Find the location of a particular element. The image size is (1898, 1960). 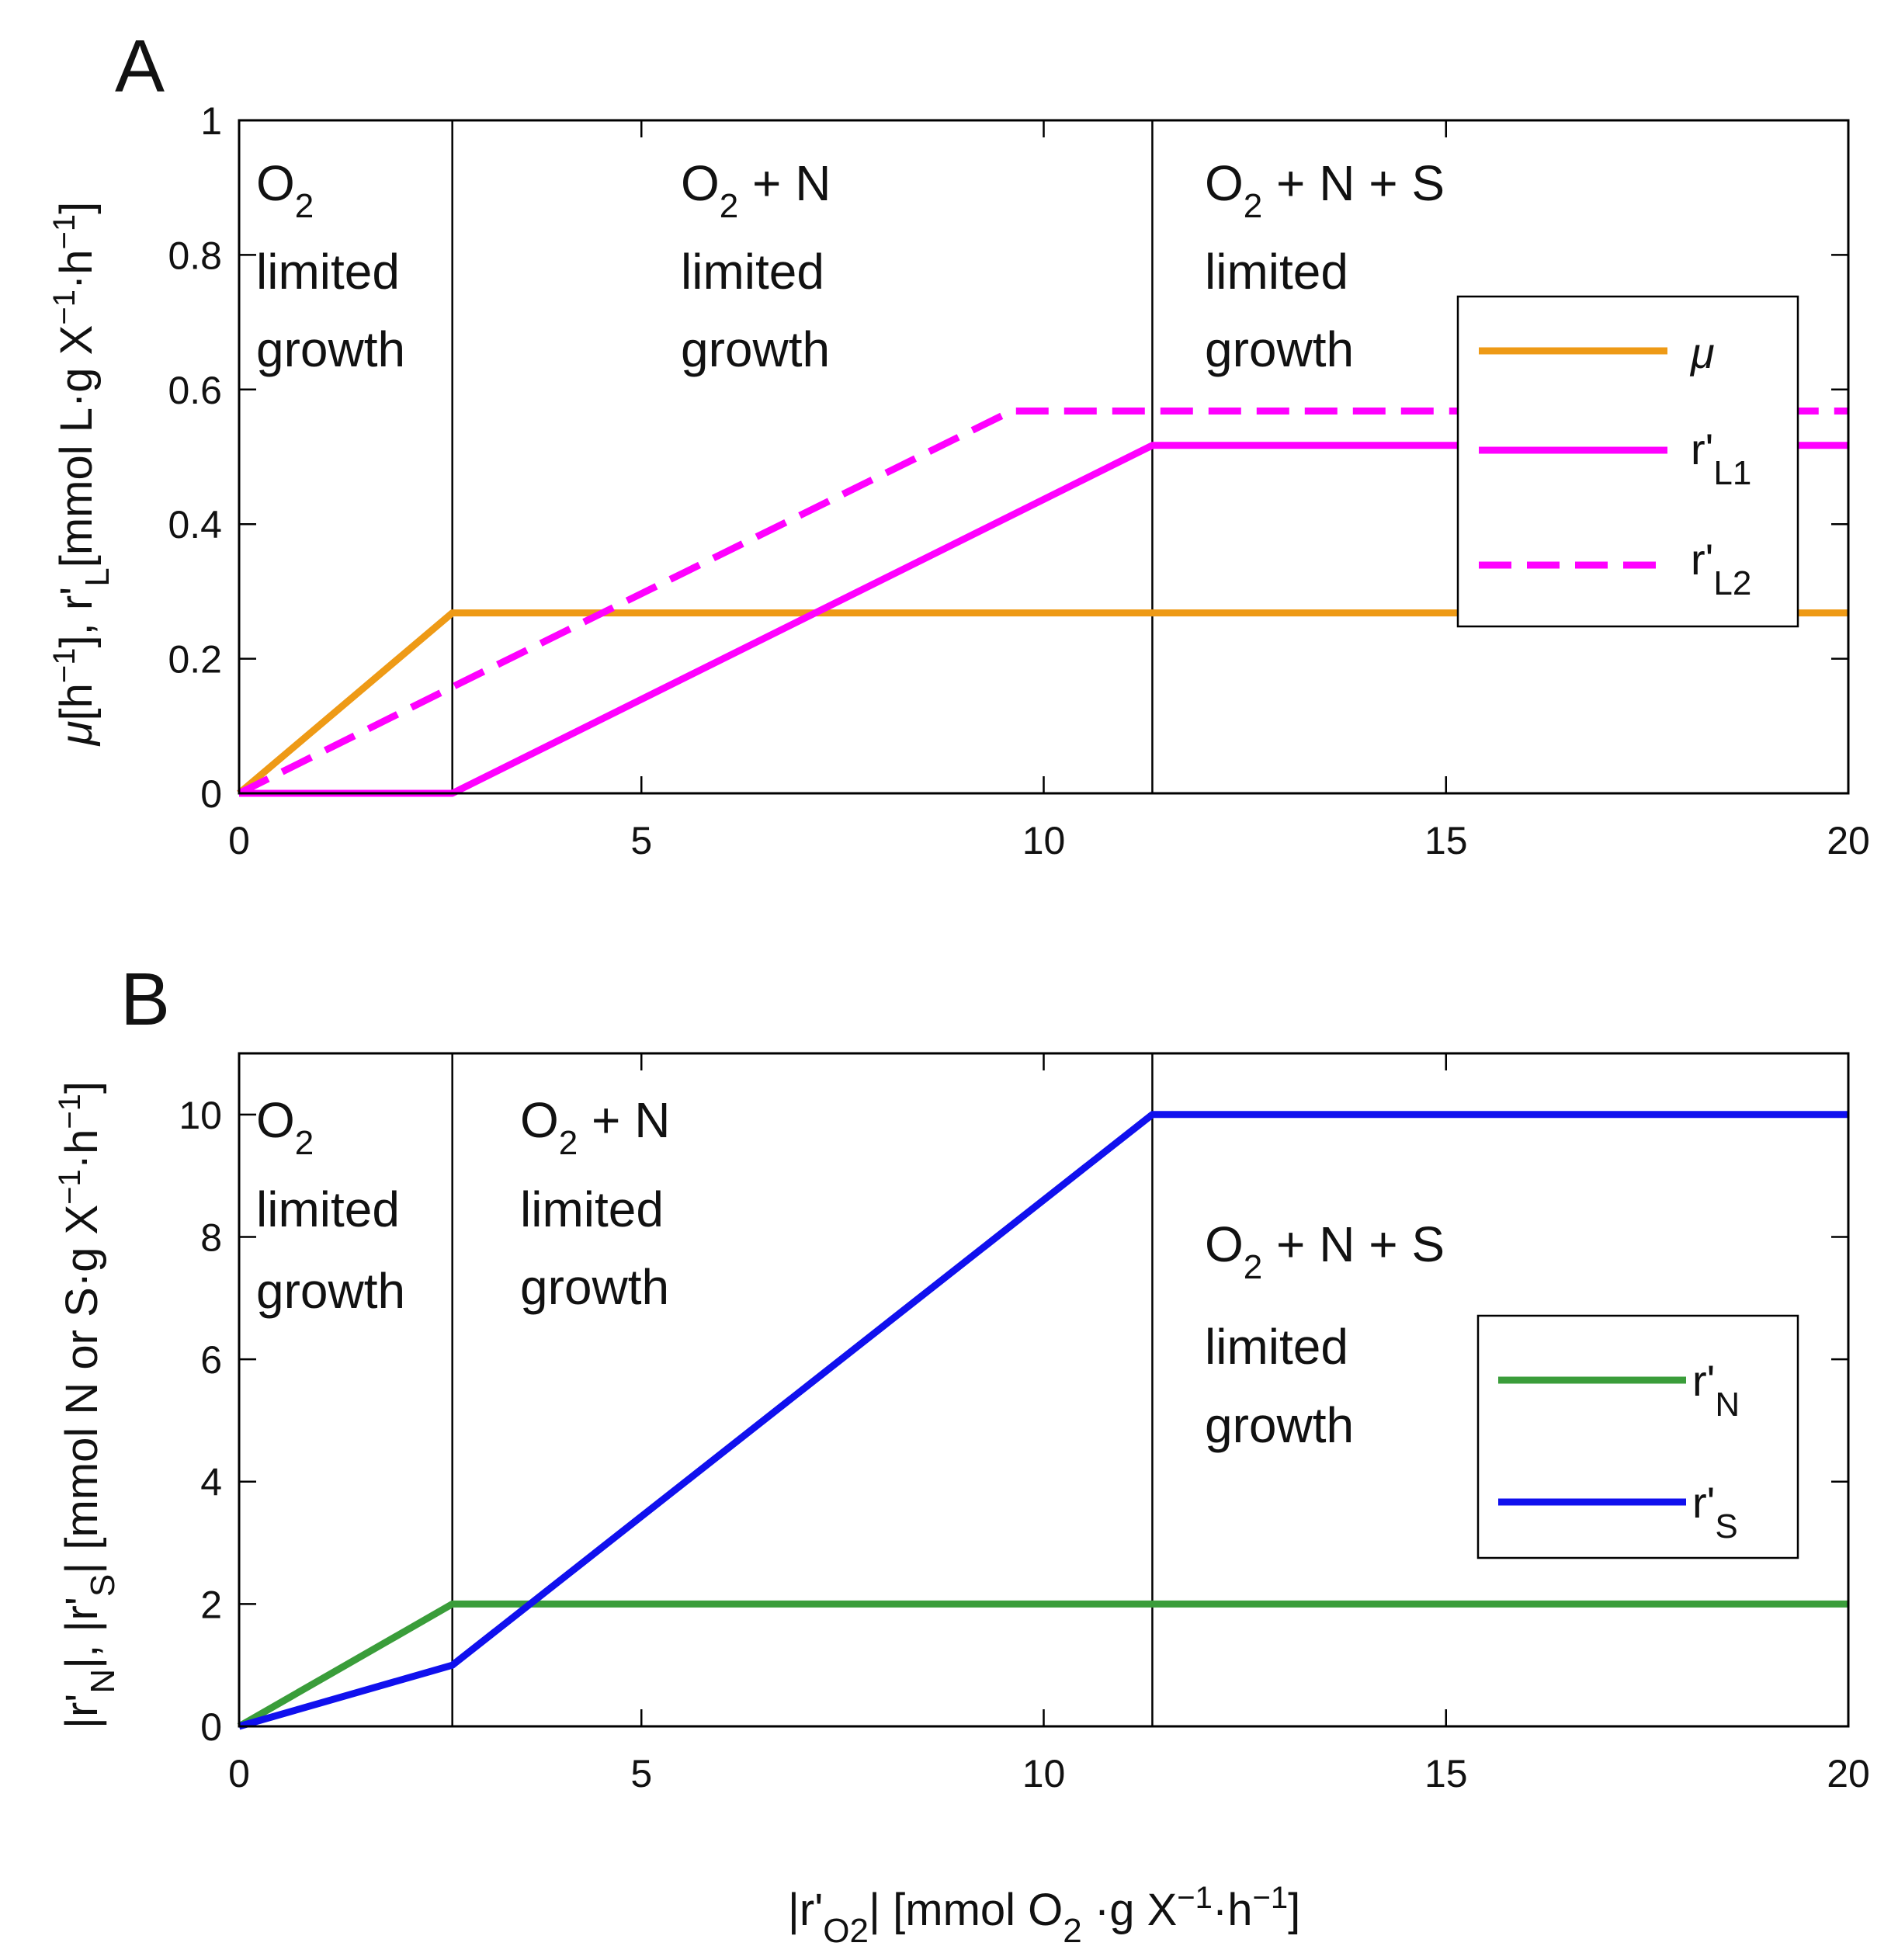

mu-symbol: μ is located at coordinates (76, 733).